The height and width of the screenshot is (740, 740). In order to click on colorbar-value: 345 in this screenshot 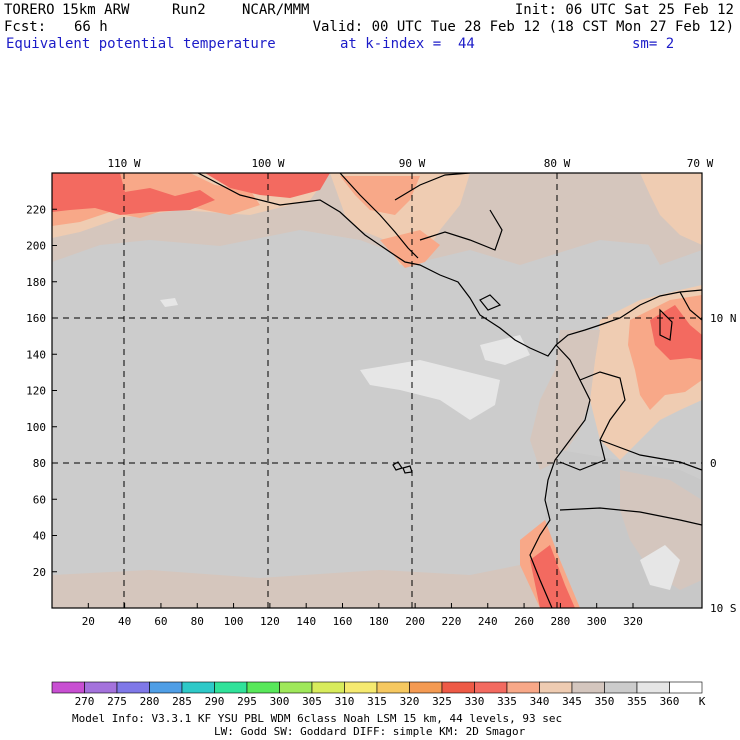, I will do `click(572, 701)`.